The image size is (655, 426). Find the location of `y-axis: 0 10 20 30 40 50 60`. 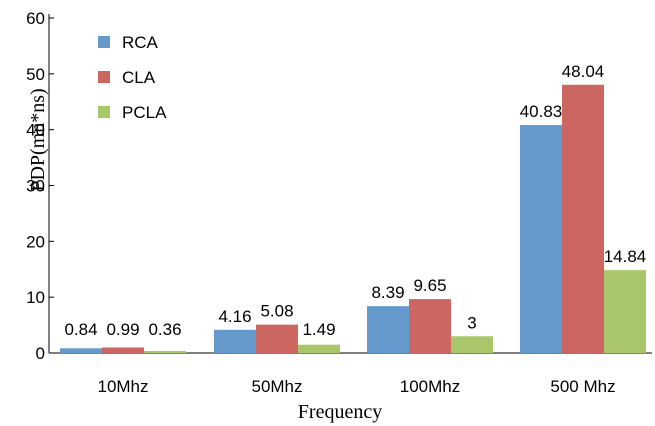

y-axis: 0 10 20 30 40 50 60 is located at coordinates (40, 186).